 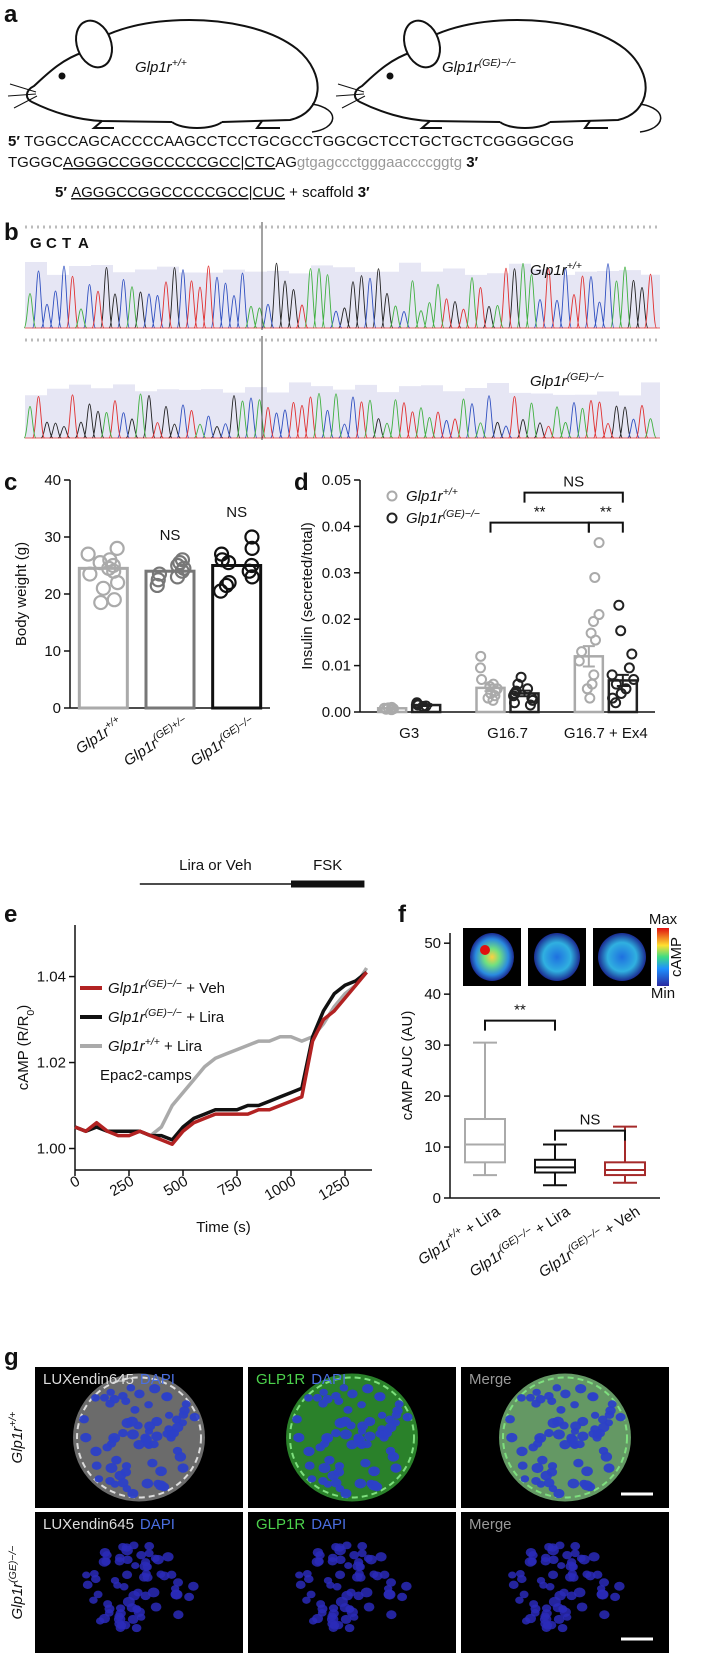 I want to click on label-part: + Lira, so click(x=181, y=1046).